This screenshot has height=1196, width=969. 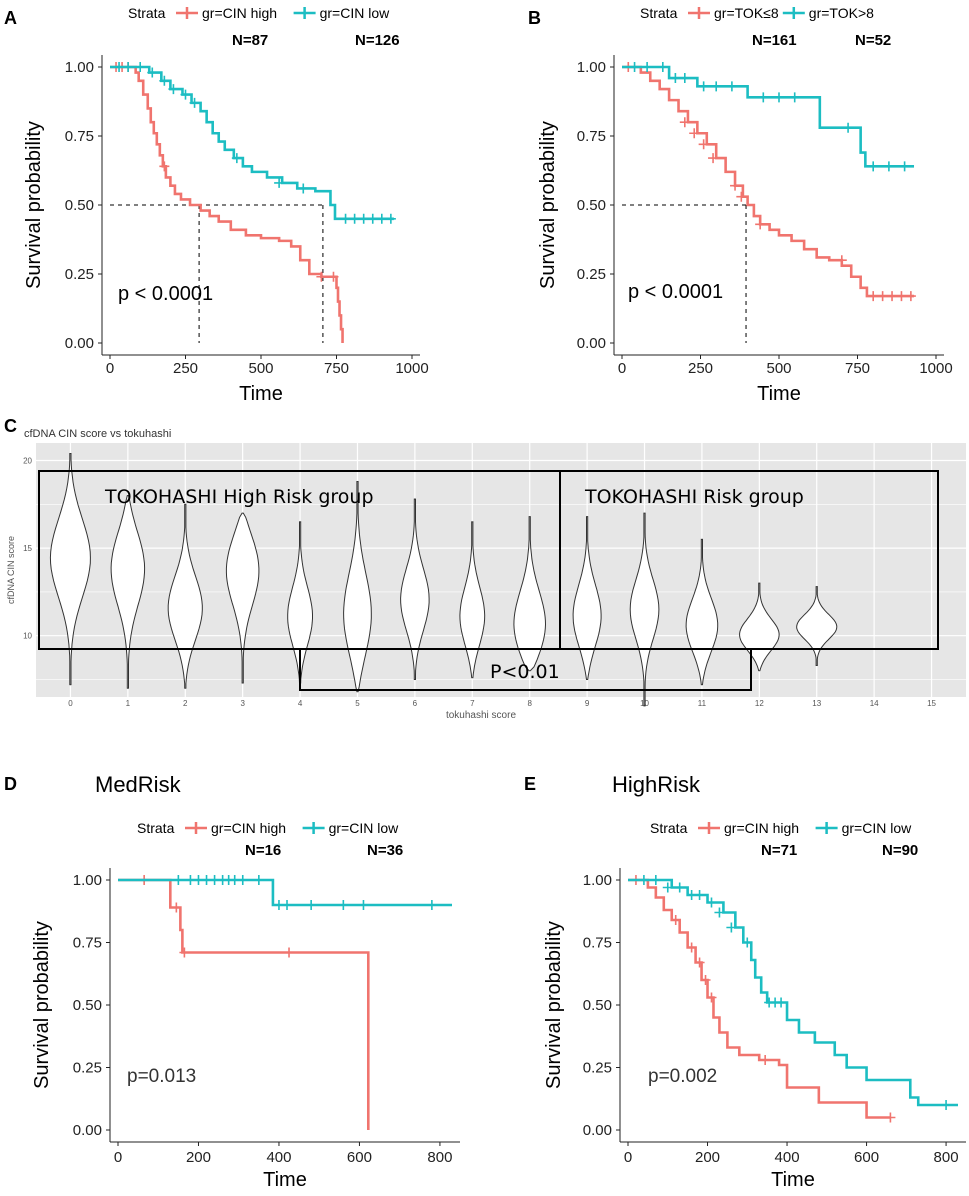 I want to click on legend-label: gr=TOK≤8, so click(x=746, y=13).